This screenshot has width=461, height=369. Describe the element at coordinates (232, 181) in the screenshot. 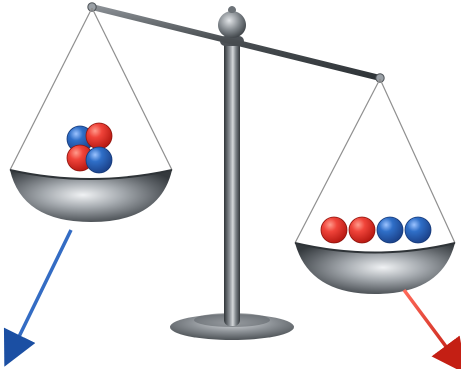

I see `scale-pole` at that location.